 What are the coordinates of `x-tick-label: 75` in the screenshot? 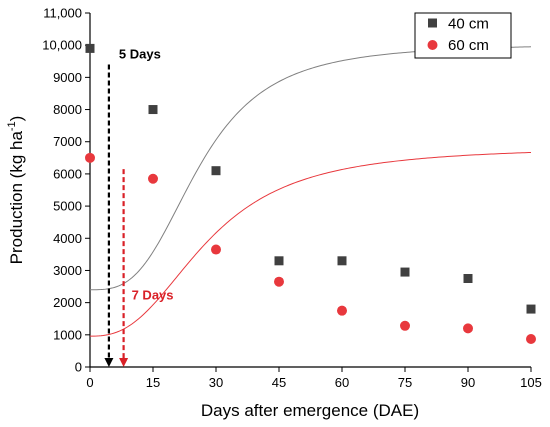 It's located at (405, 382).